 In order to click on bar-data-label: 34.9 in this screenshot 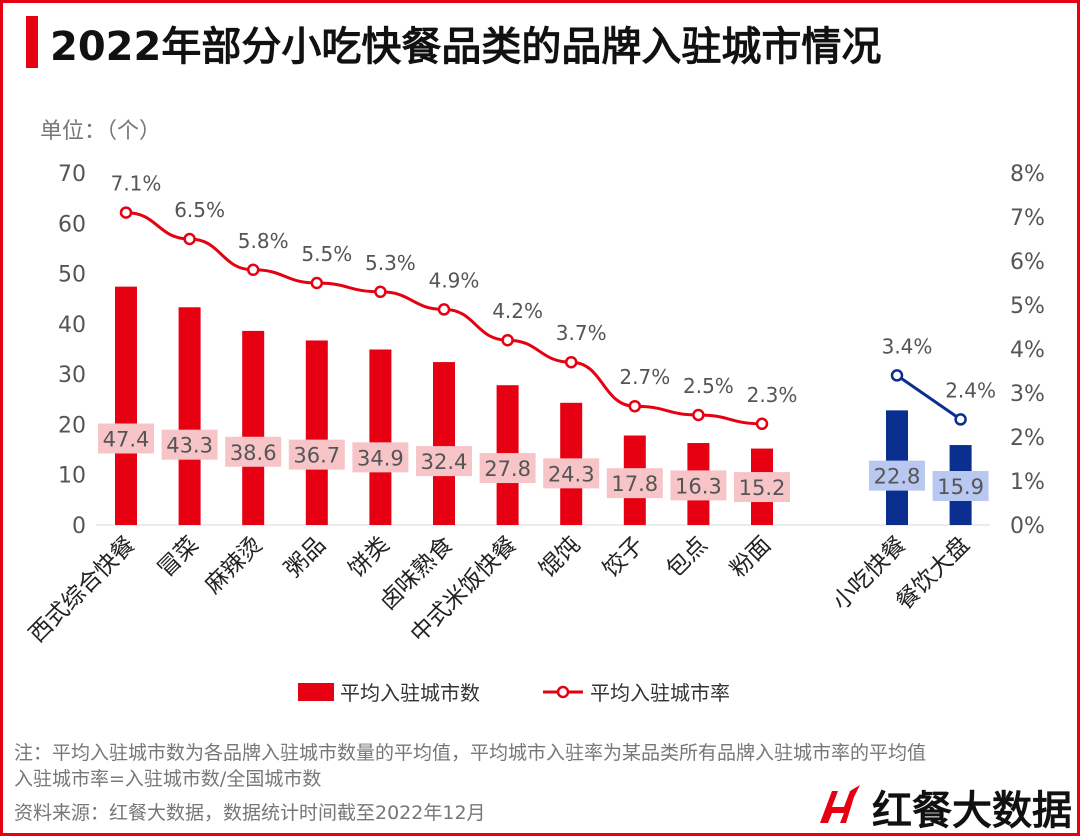, I will do `click(380, 458)`.